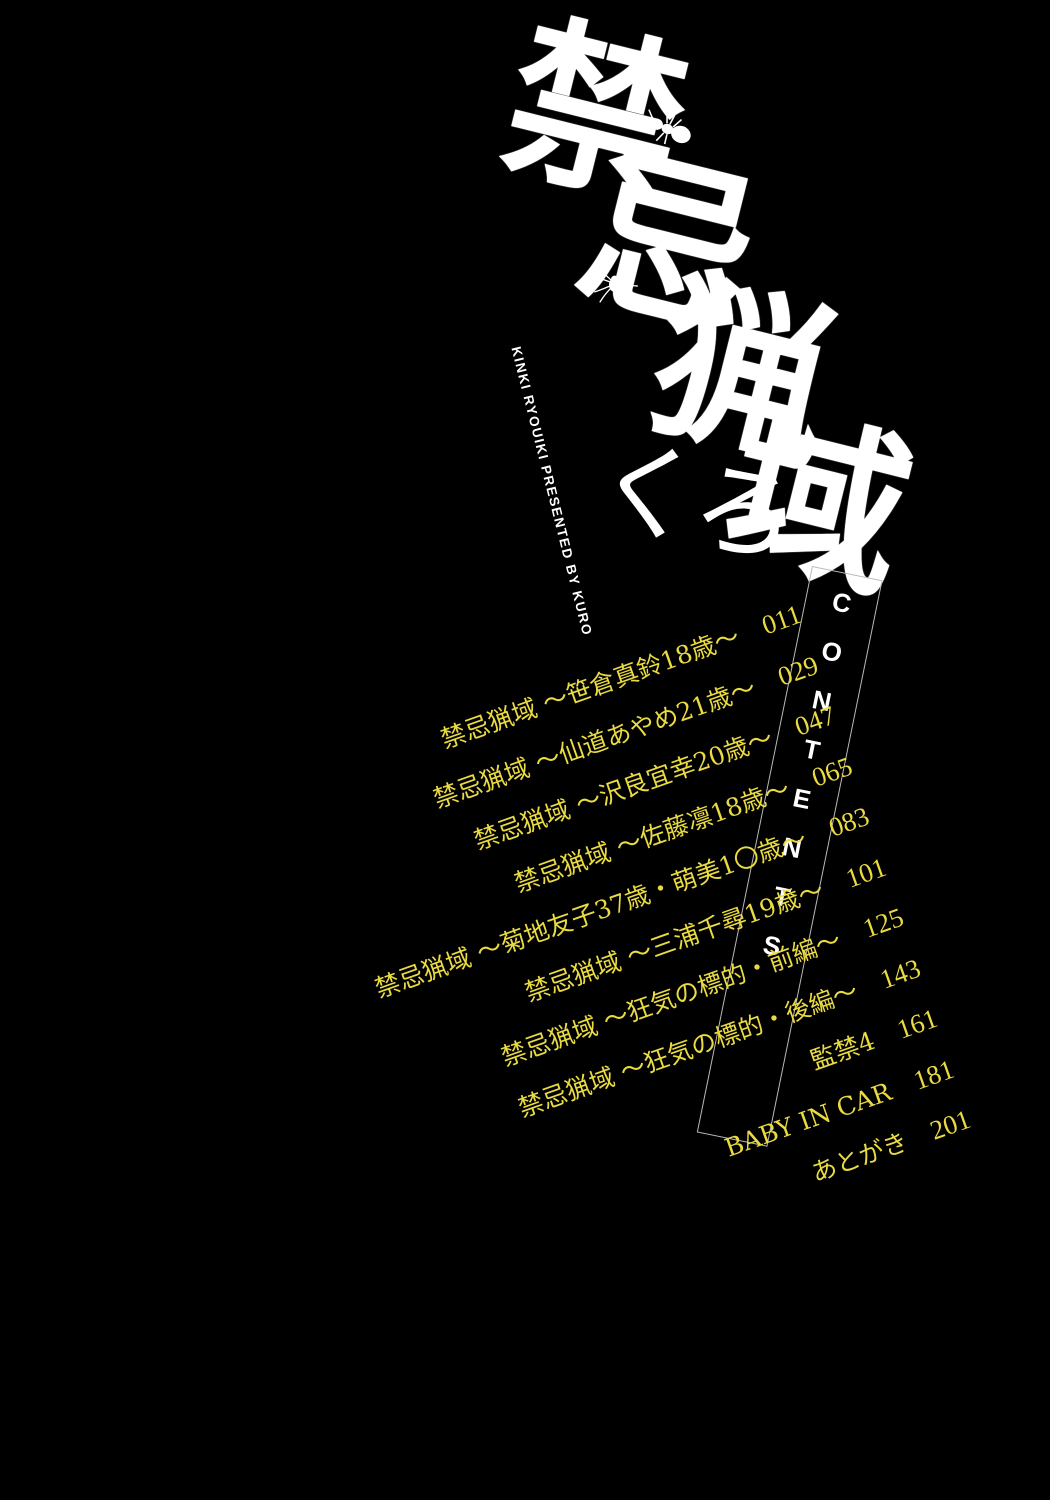 Image resolution: width=1050 pixels, height=1500 pixels. Describe the element at coordinates (865, 872) in the screenshot. I see `toc-entry-page: 101` at that location.